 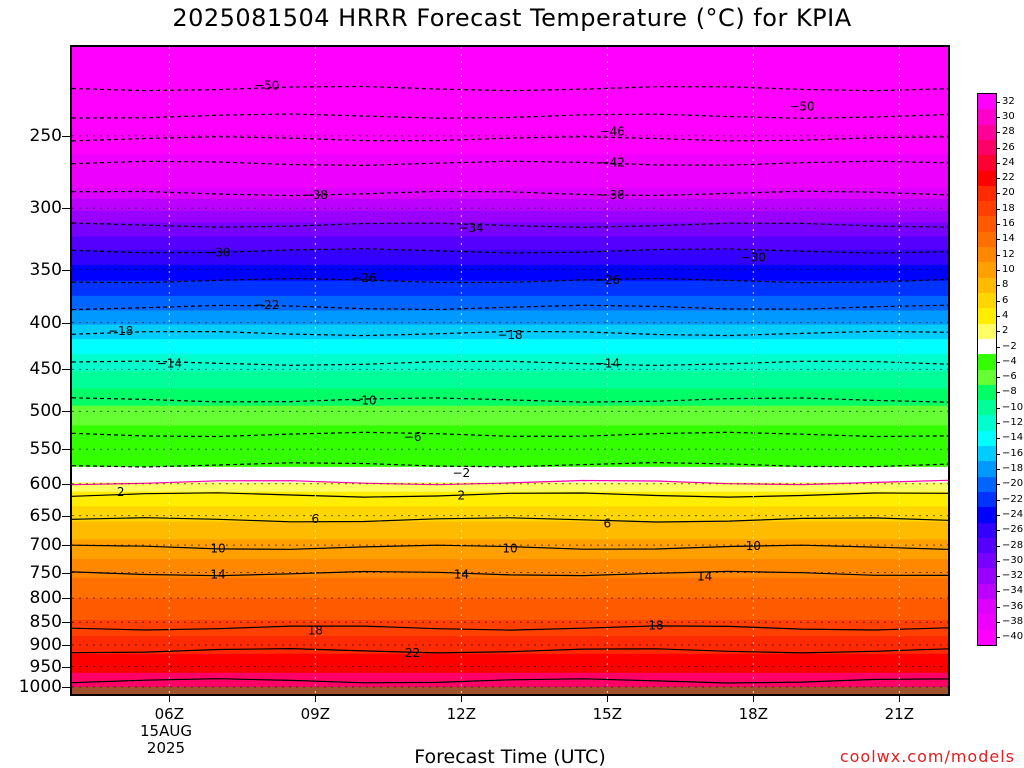 I want to click on isotherm-label: 6, so click(x=316, y=519).